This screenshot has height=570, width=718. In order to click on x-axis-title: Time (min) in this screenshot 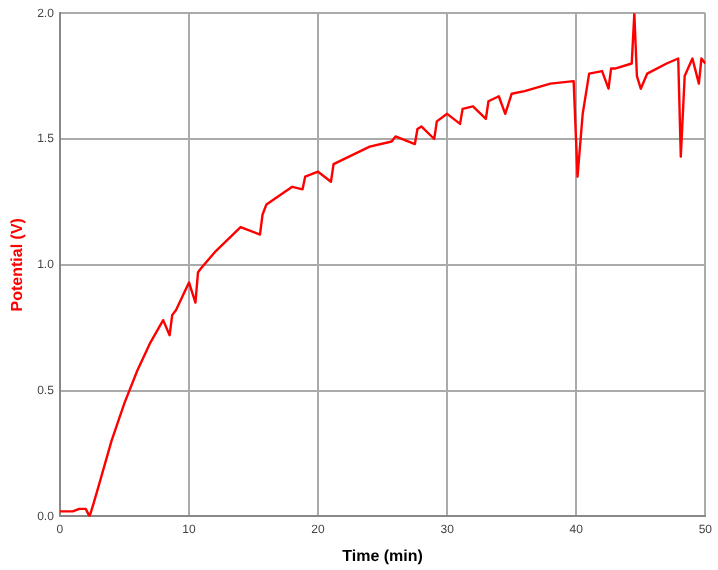, I will do `click(383, 555)`.